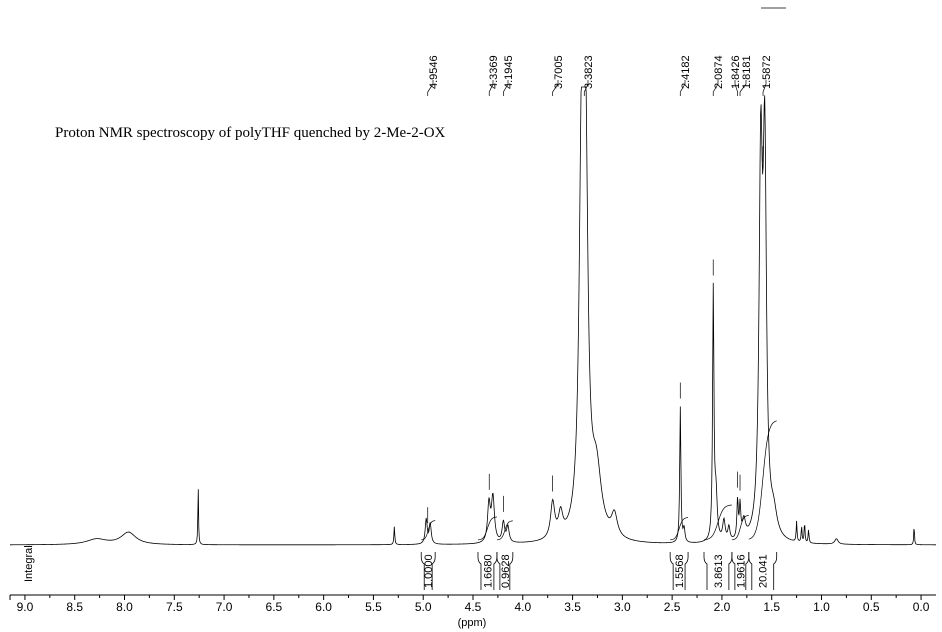 This screenshot has height=632, width=942. Describe the element at coordinates (559, 72) in the screenshot. I see `peak-label: 3.7005` at that location.